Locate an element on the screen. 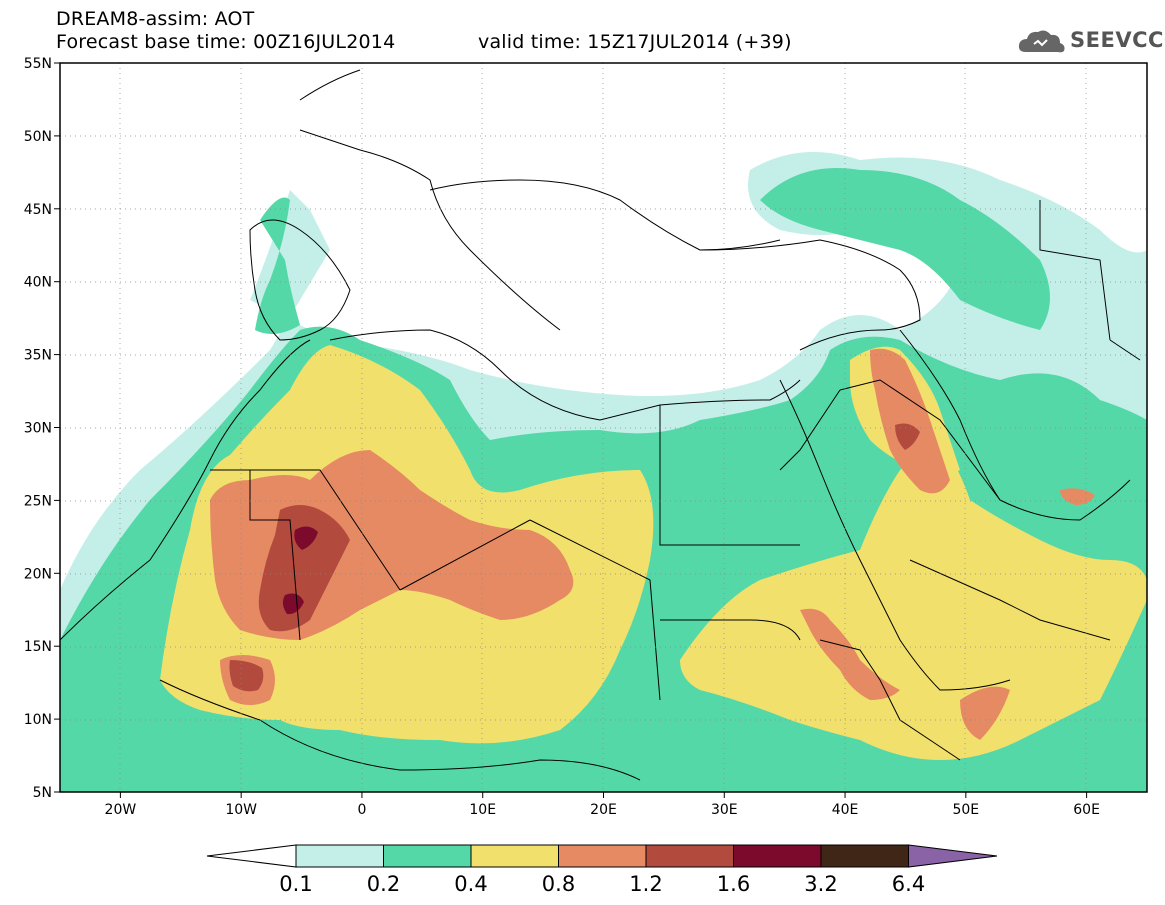  lat-tick-label: 10N is located at coordinates (38, 720).